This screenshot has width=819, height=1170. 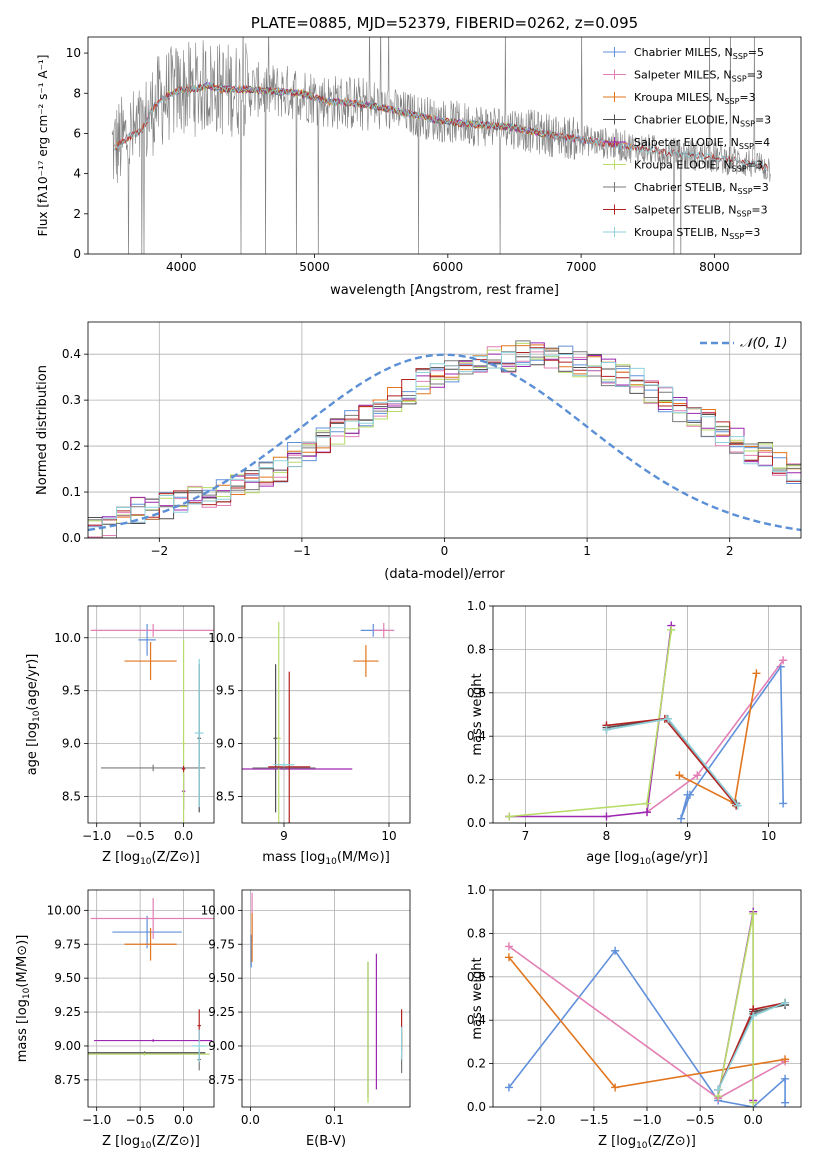 I want to click on x-tick-label: 5000, so click(x=314, y=267).